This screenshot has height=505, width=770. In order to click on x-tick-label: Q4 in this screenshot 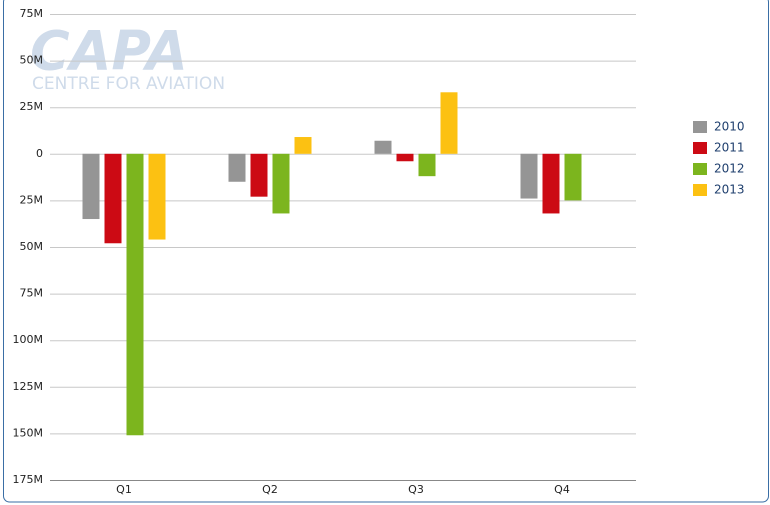, I will do `click(562, 489)`.